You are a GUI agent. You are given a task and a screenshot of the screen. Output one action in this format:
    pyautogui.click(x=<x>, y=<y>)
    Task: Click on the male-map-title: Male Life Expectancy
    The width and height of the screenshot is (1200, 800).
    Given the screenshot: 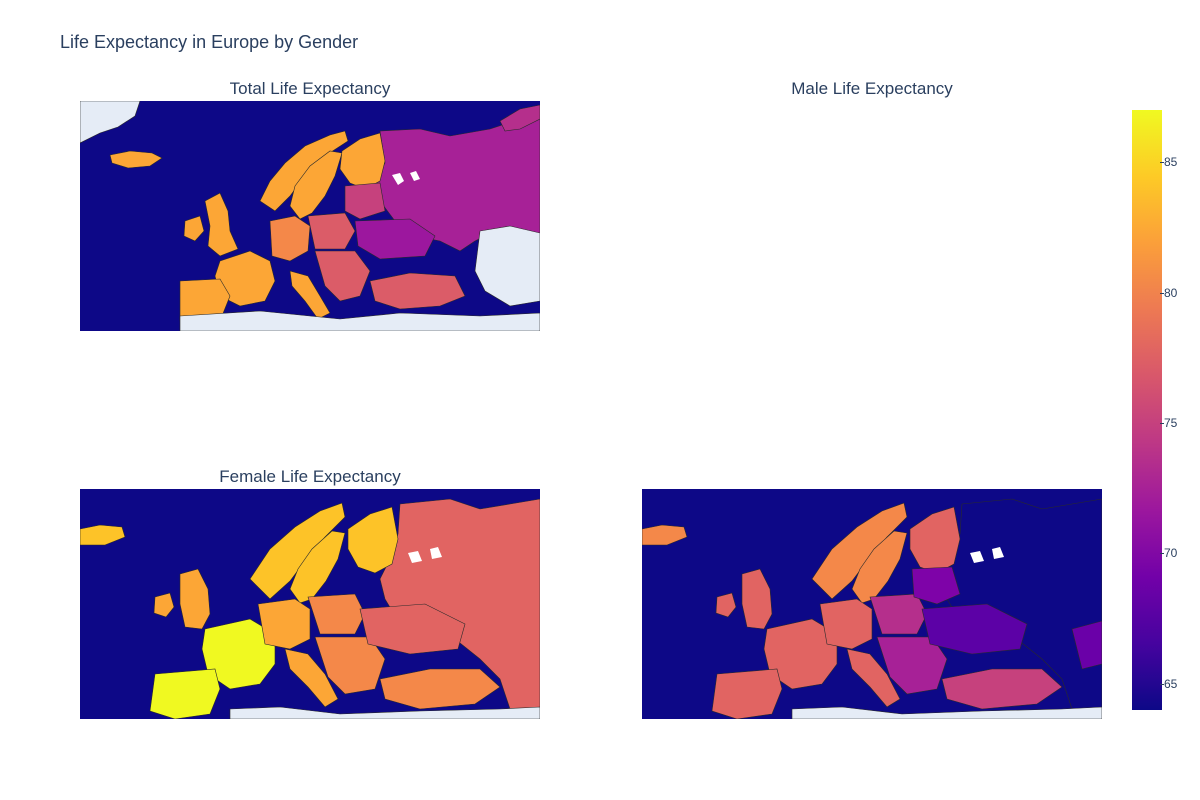 What is the action you would take?
    pyautogui.click(x=872, y=88)
    